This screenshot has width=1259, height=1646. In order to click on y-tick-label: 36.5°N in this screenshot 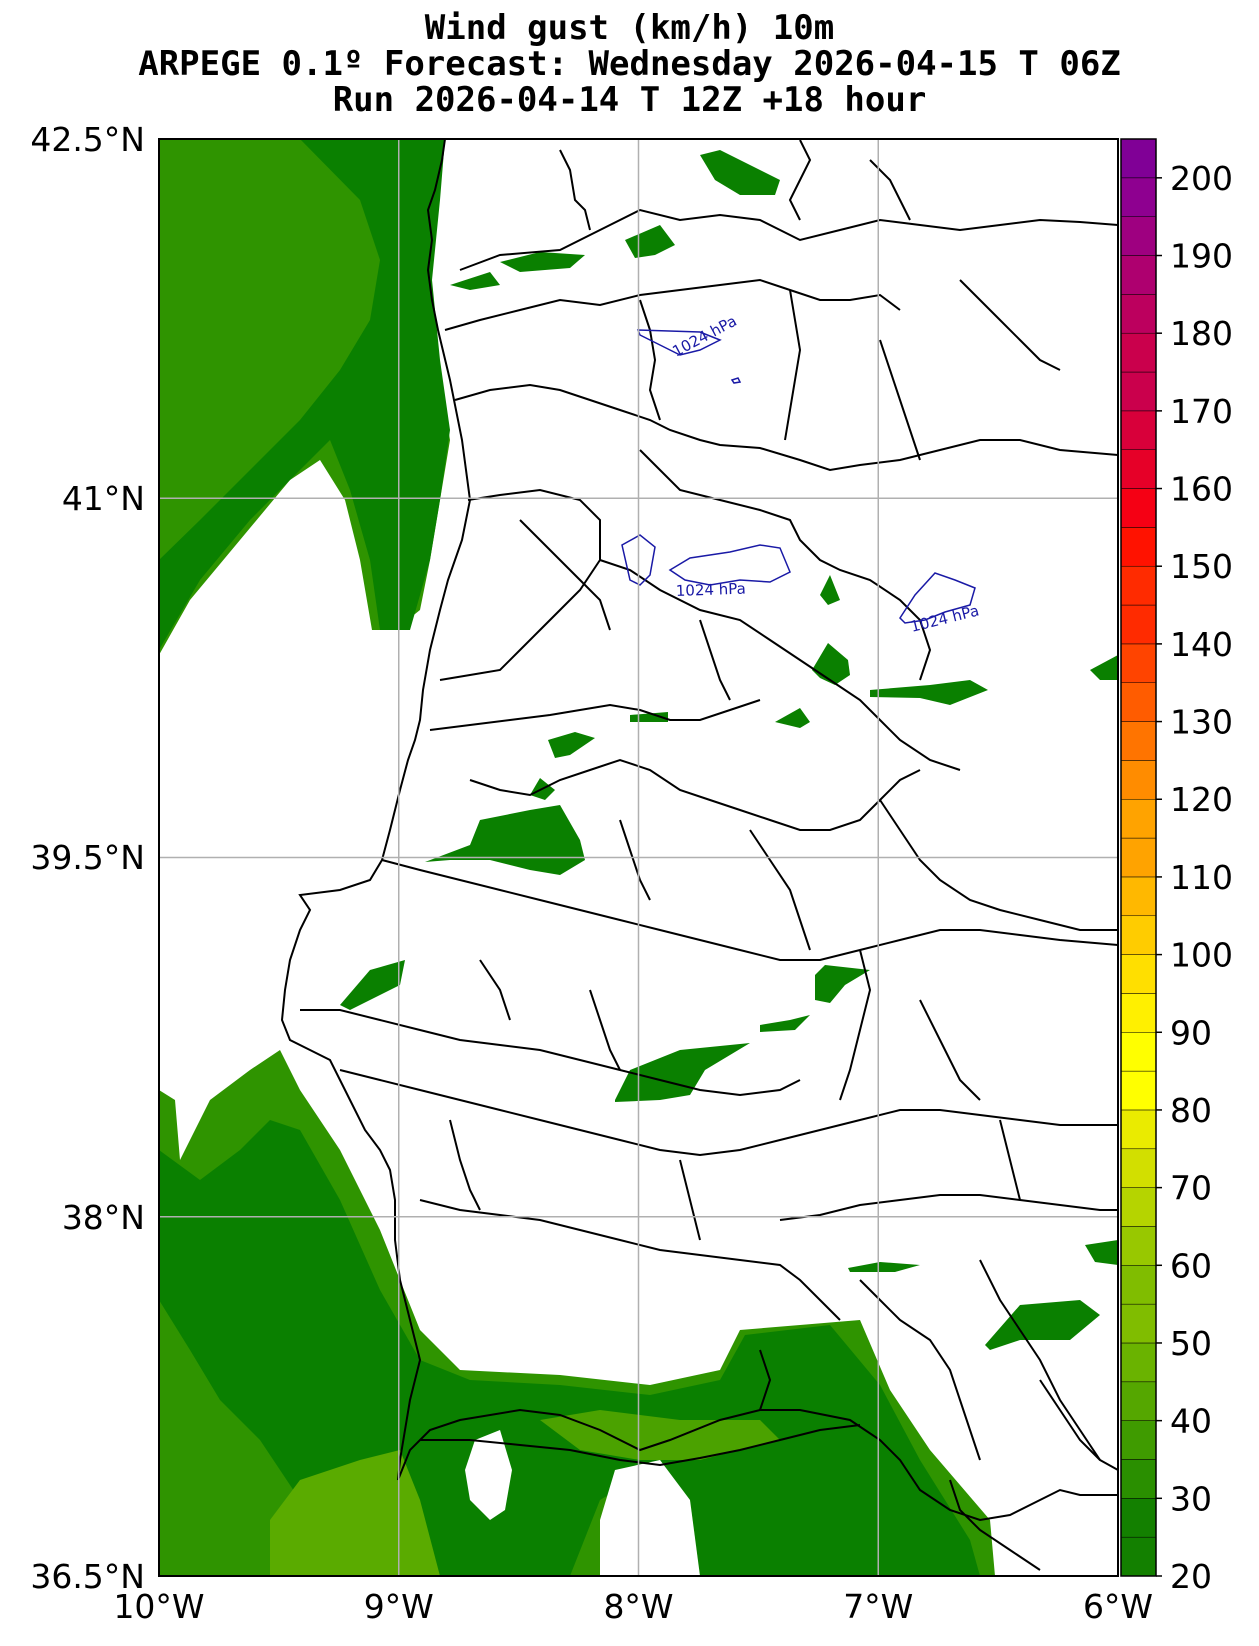, I will do `click(87, 1576)`.